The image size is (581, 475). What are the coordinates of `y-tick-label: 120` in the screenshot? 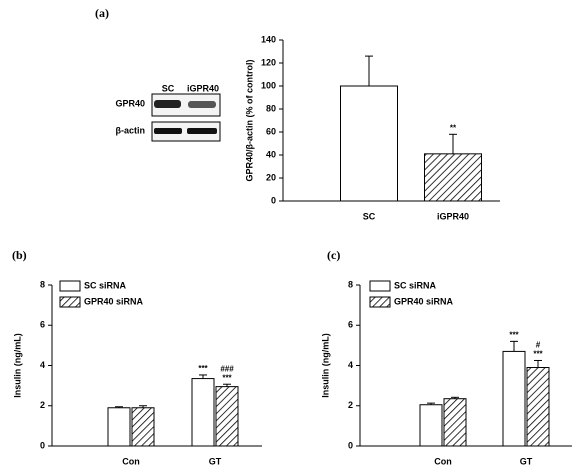 It's located at (268, 62).